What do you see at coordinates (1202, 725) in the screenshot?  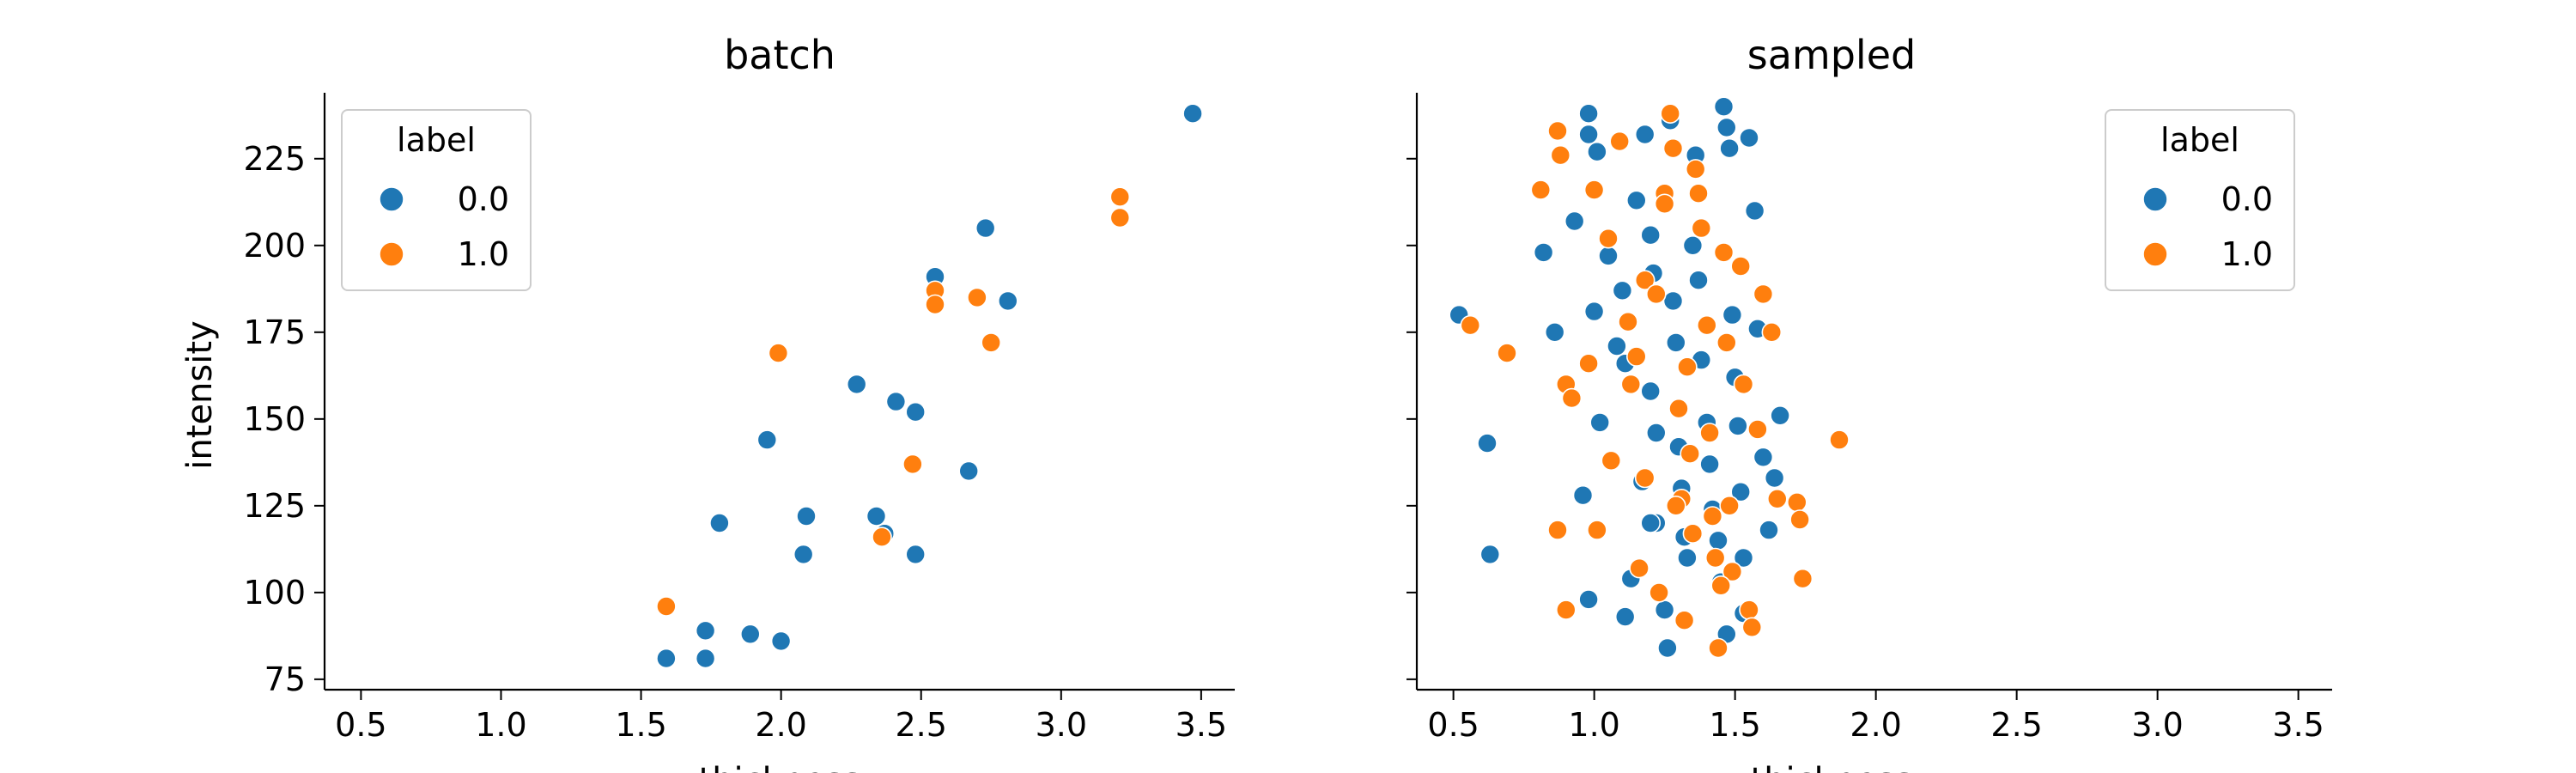 I see `x-tick-label: 3.5` at bounding box center [1202, 725].